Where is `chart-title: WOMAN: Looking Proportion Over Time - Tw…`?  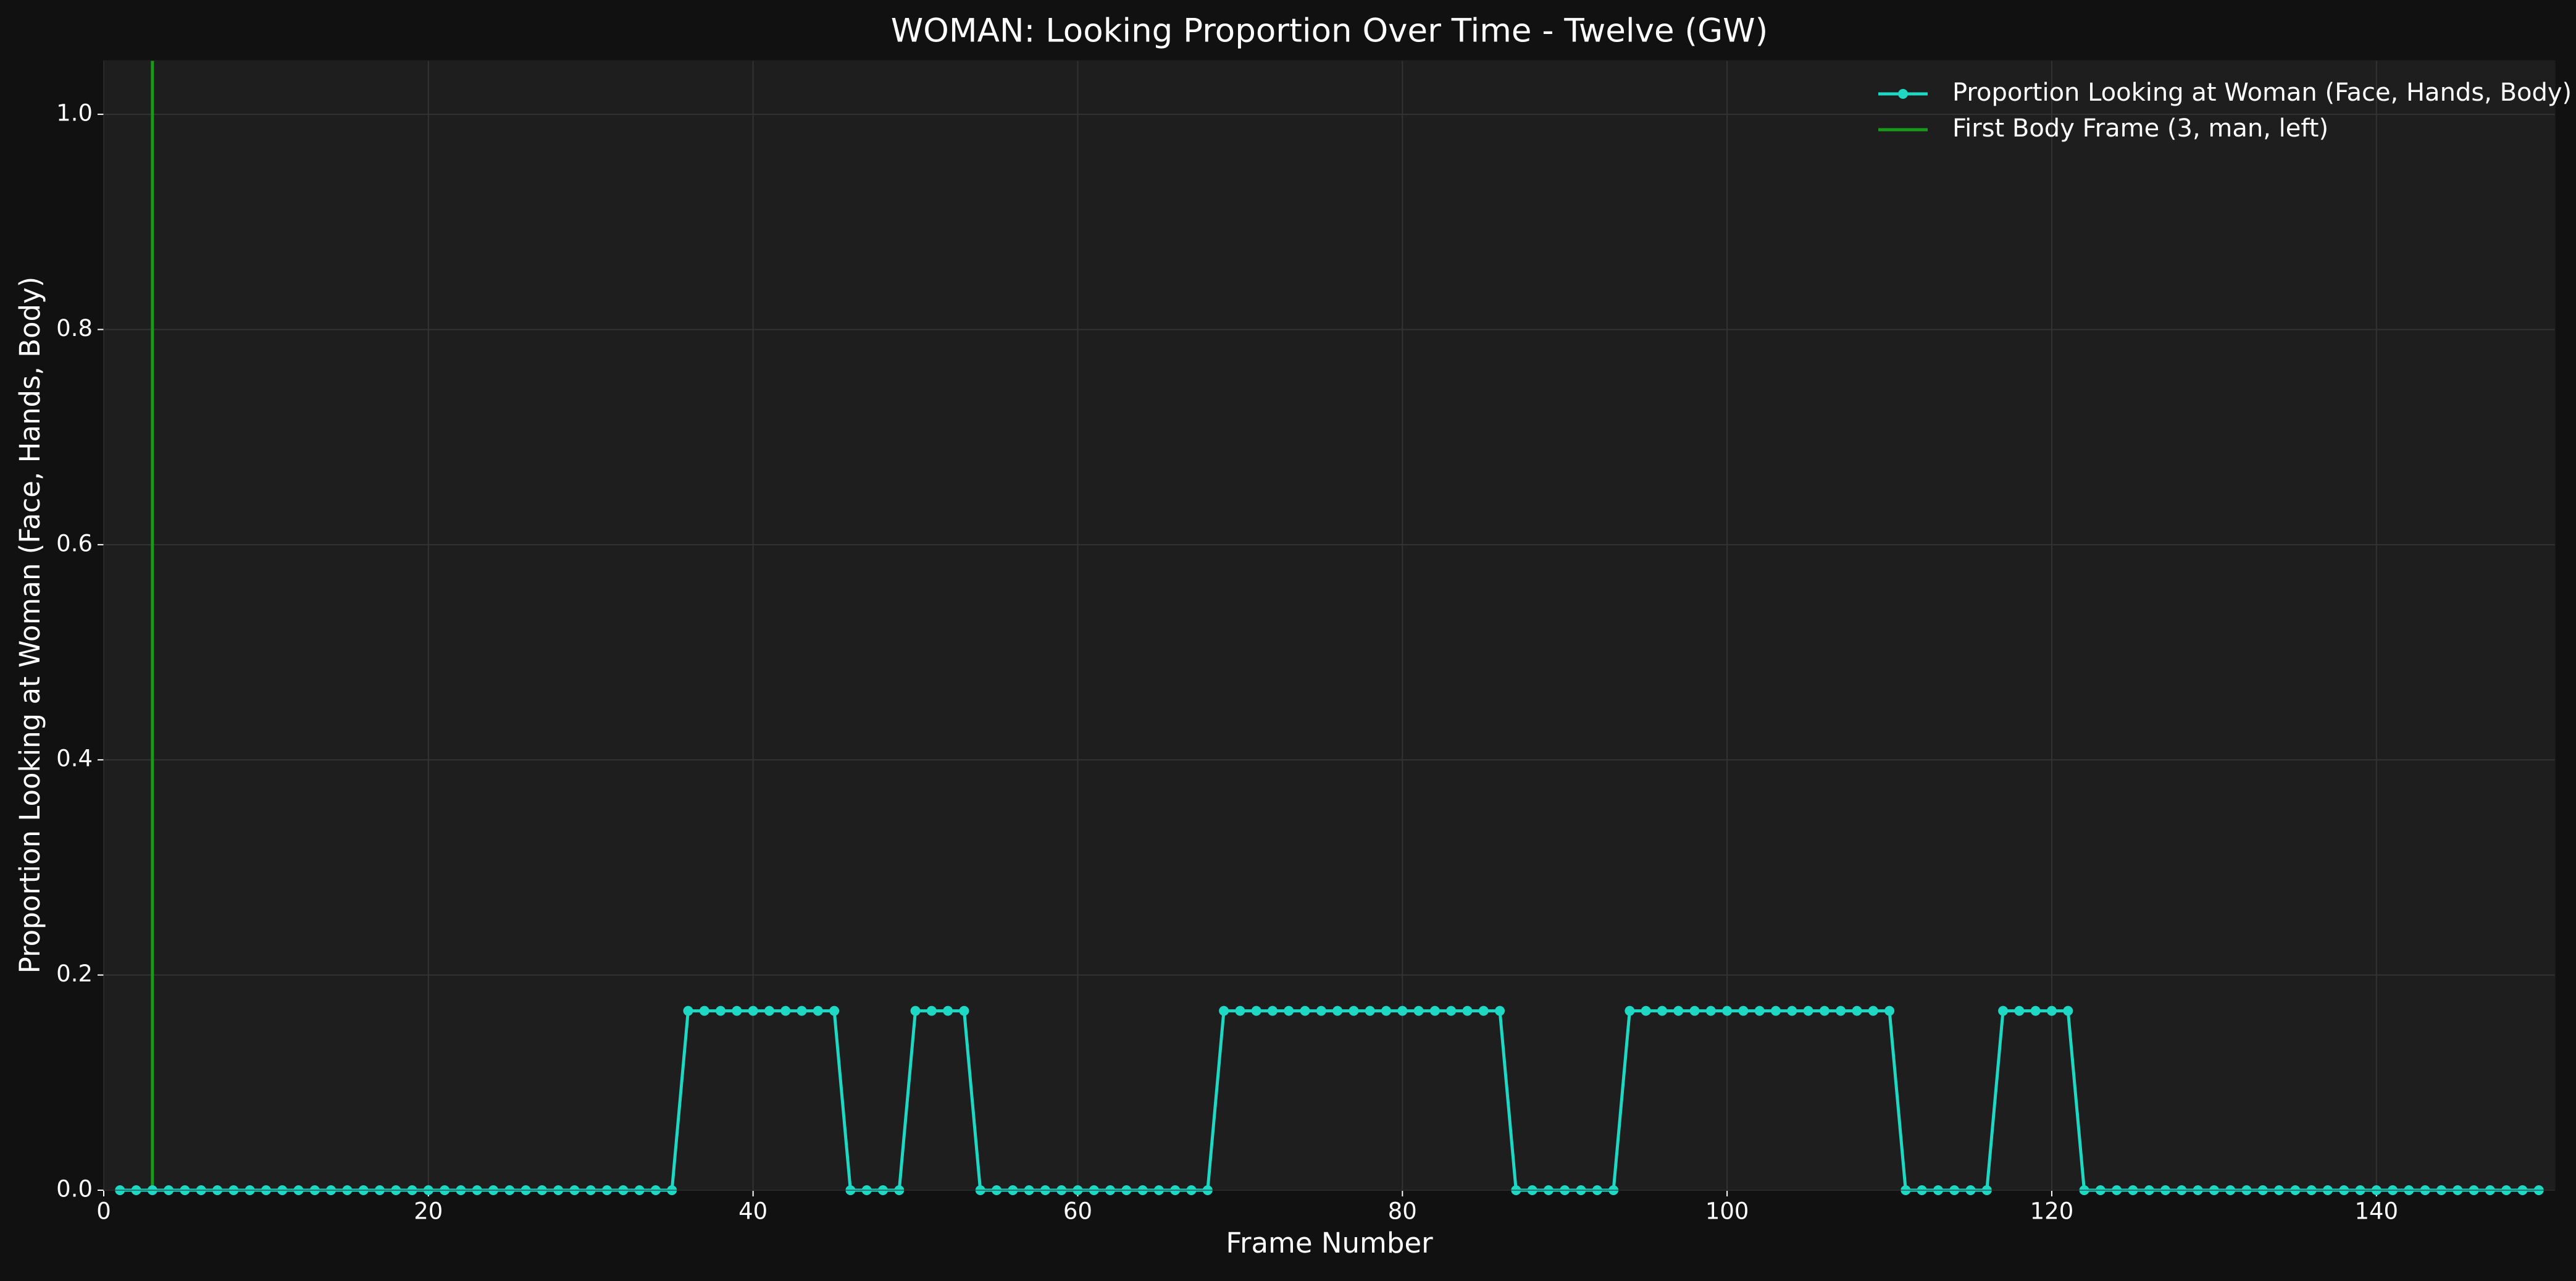
chart-title: WOMAN: Looking Proportion Over Time - Tw… is located at coordinates (1330, 31).